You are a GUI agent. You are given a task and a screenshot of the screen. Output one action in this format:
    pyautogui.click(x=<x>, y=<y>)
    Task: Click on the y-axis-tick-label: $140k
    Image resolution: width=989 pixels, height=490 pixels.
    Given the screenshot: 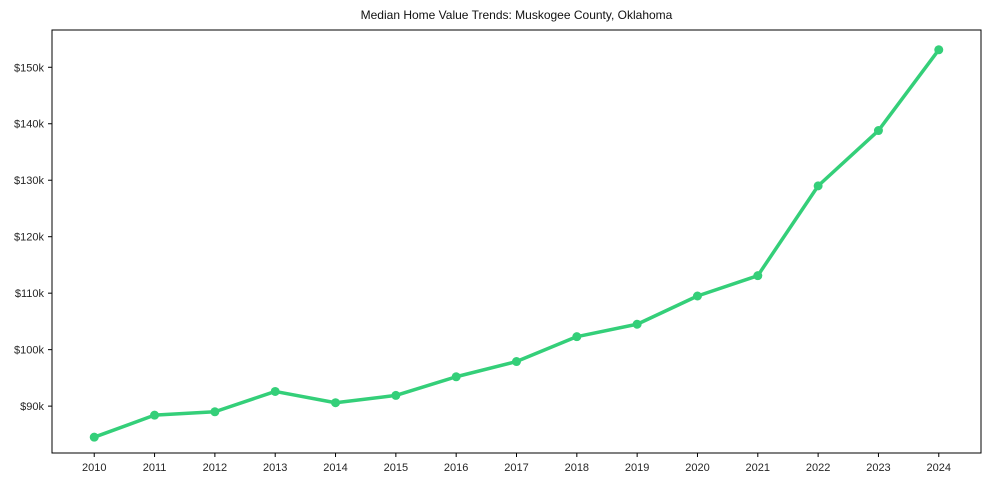 What is the action you would take?
    pyautogui.click(x=29, y=125)
    